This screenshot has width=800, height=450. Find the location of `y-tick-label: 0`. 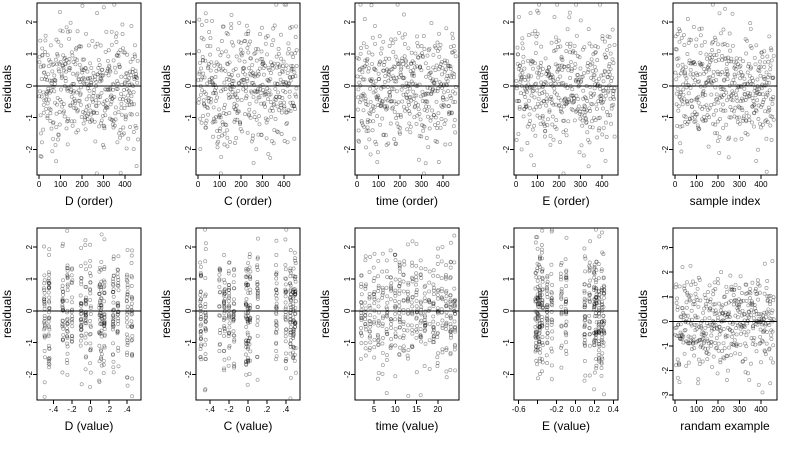

y-tick-label: 0 is located at coordinates (188, 85).